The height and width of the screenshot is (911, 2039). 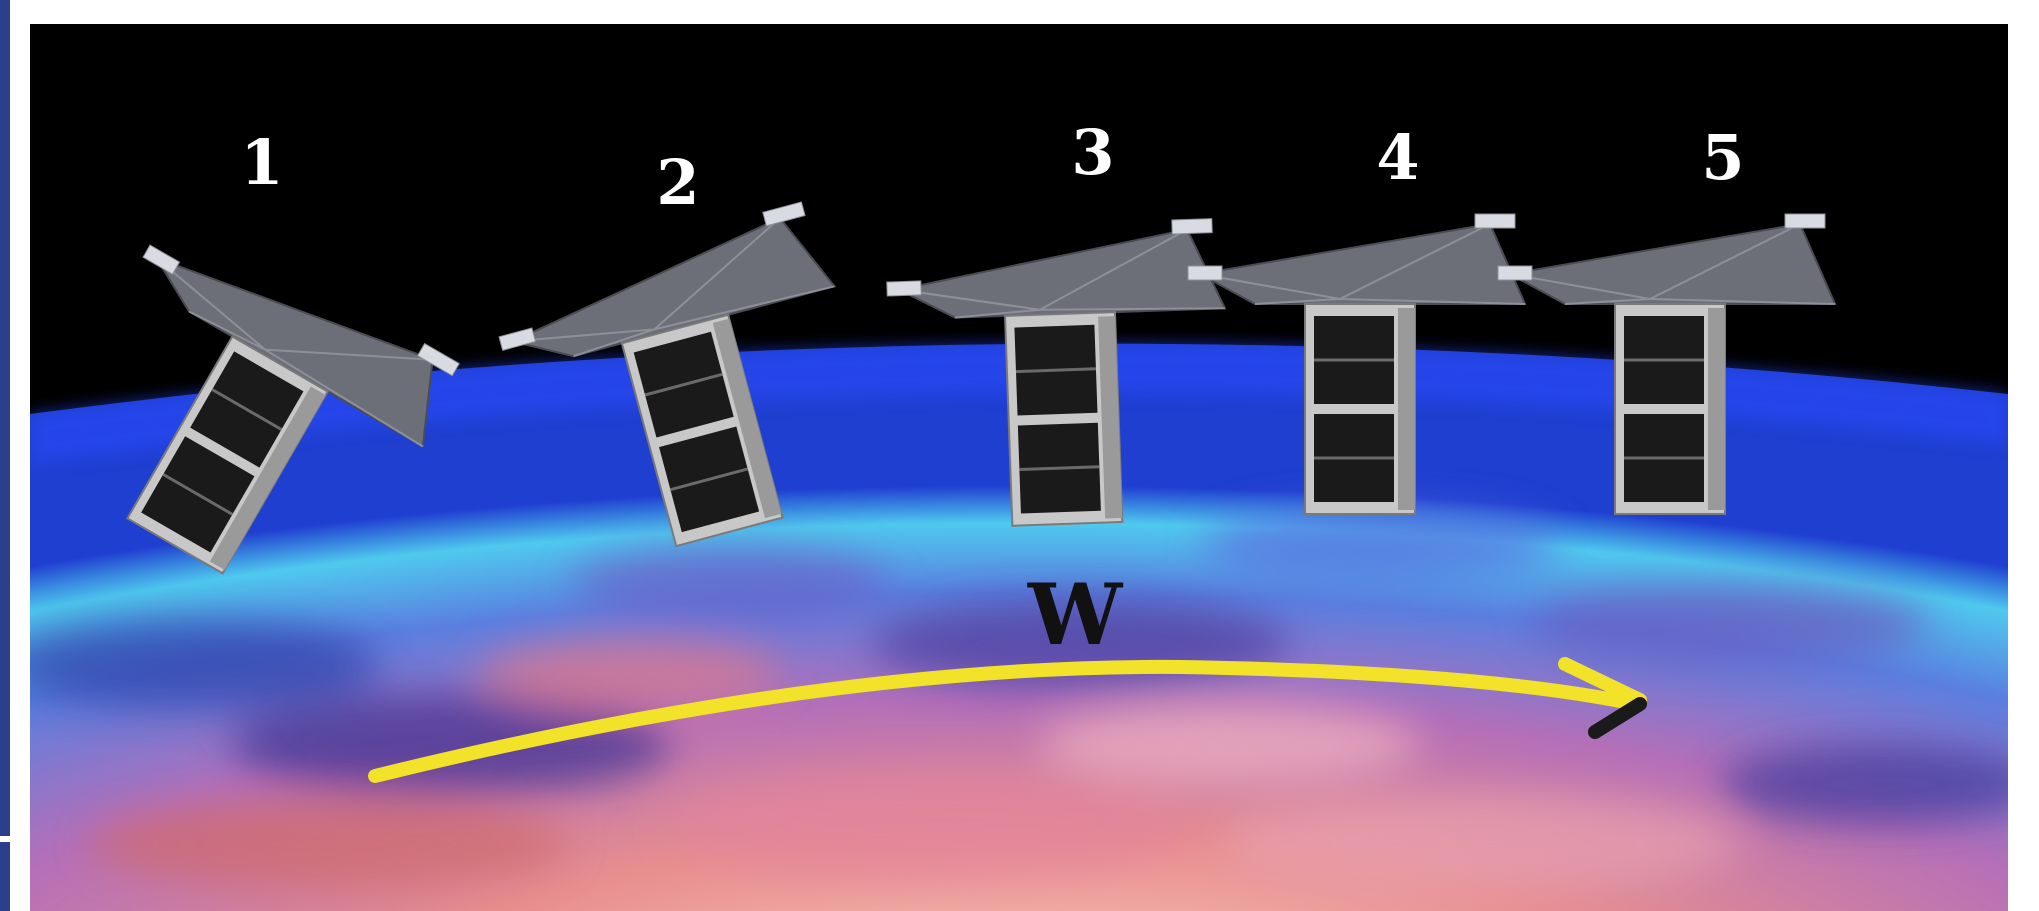 What do you see at coordinates (1075, 614) in the screenshot?
I see `velocity-label: W` at bounding box center [1075, 614].